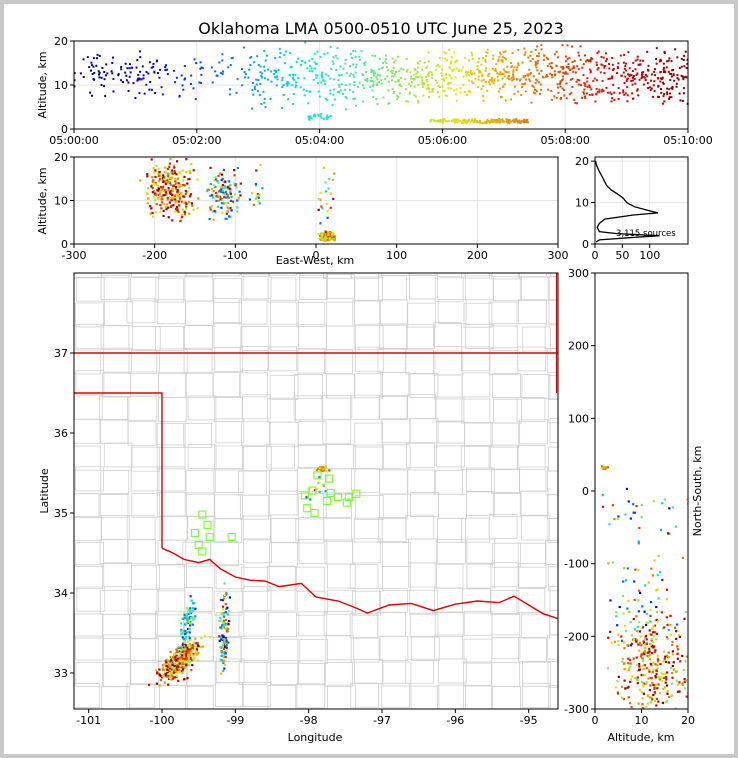 The height and width of the screenshot is (758, 738). I want to click on northsouth-altitude-y-tick-label: -100, so click(576, 564).